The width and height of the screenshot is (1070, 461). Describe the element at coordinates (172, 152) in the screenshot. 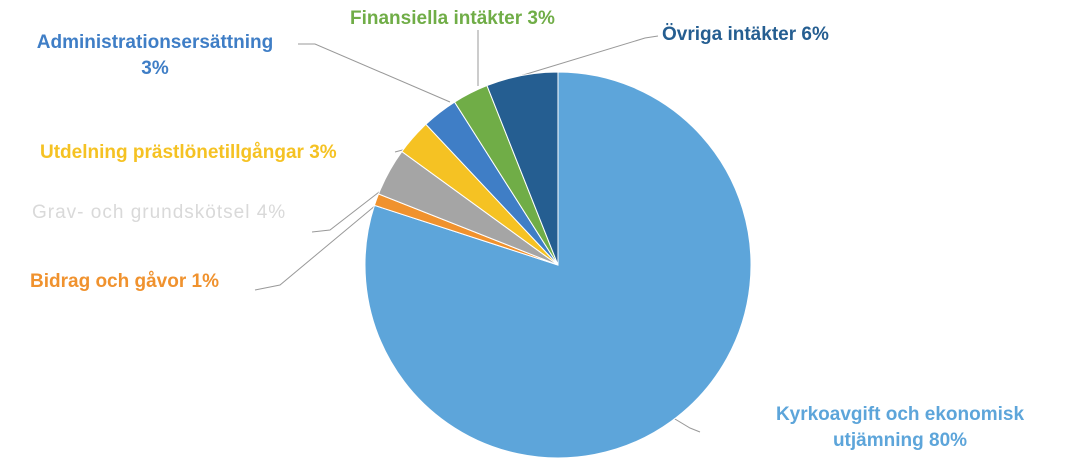

I see `category-label: Utdelning prästlönetillgångar` at that location.